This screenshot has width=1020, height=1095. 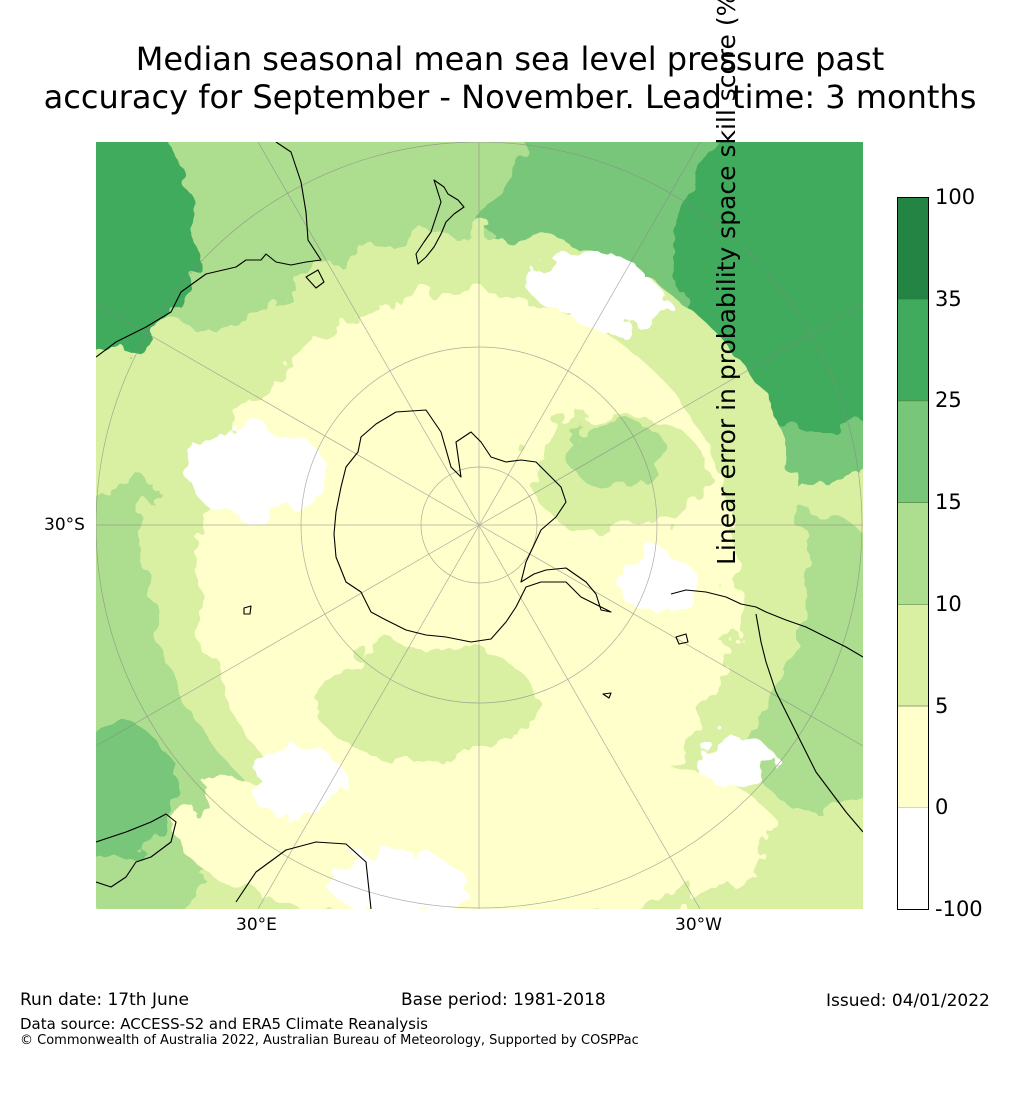 What do you see at coordinates (209, 250) in the screenshot?
I see `australia-coastline` at bounding box center [209, 250].